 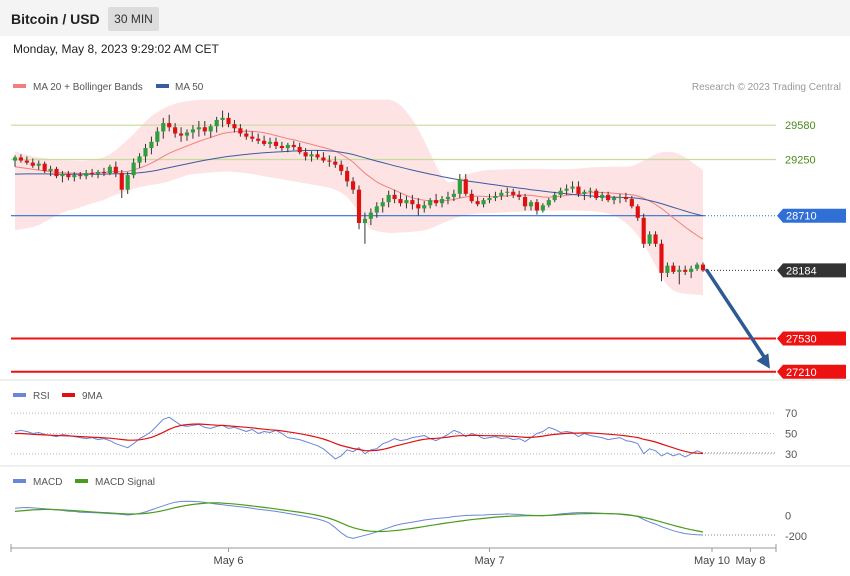 I want to click on rsi-tick-70: 70, so click(x=791, y=414).